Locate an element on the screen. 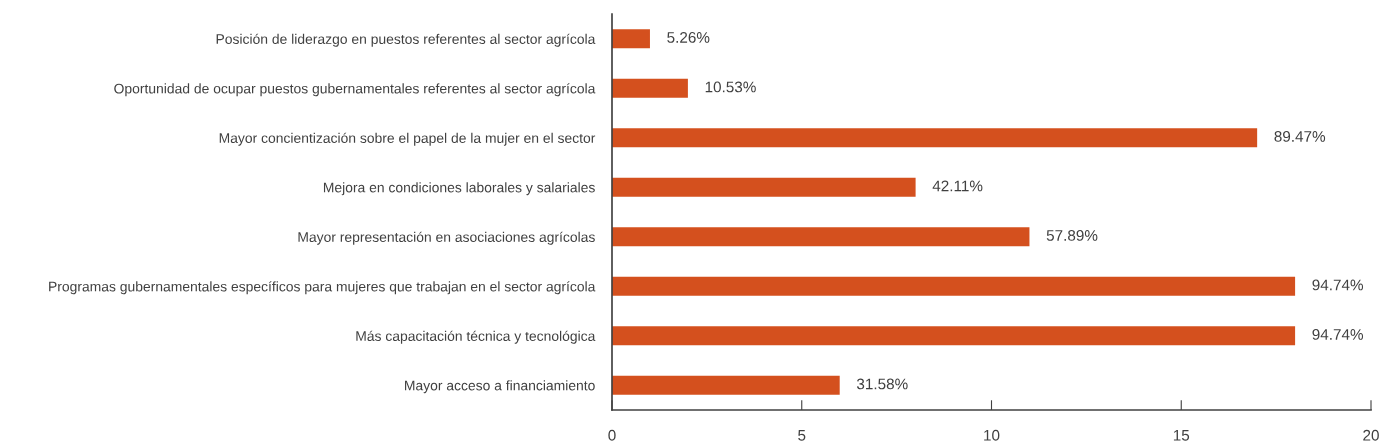  annotation: 42.11% is located at coordinates (957, 186).